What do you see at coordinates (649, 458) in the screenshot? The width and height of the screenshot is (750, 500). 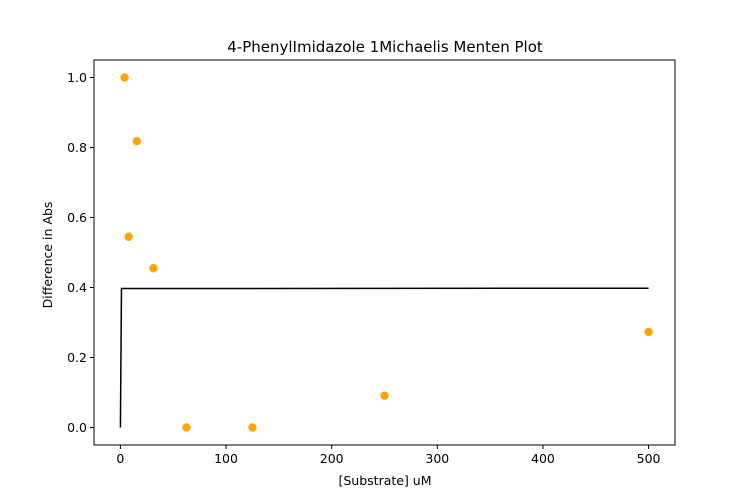 I see `x-tick-label: 500` at bounding box center [649, 458].